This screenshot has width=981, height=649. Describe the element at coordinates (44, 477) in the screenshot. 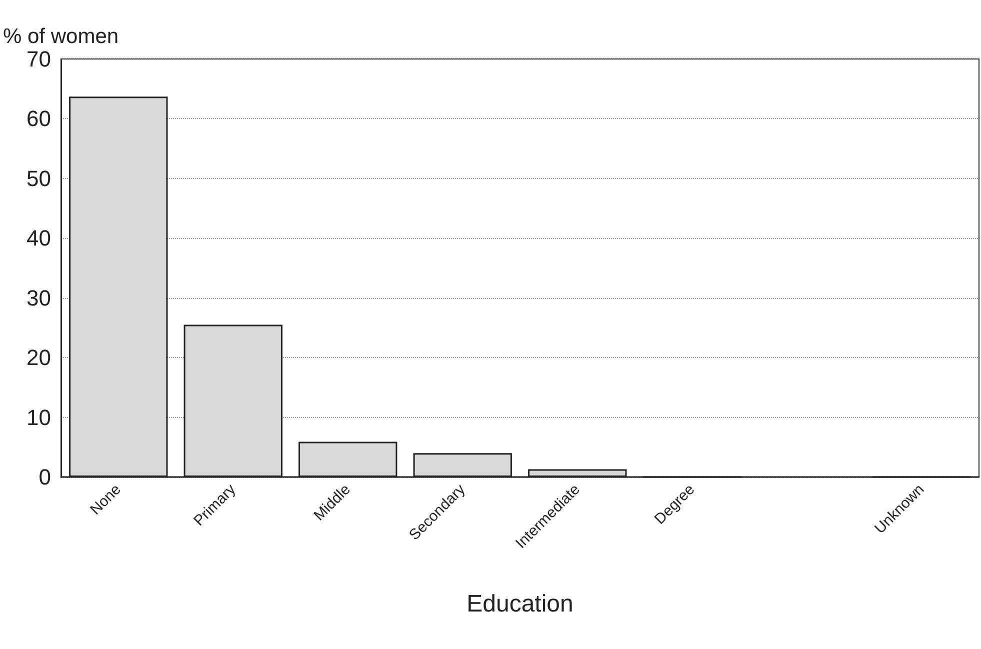

I see `y-tick-label: 0` at that location.